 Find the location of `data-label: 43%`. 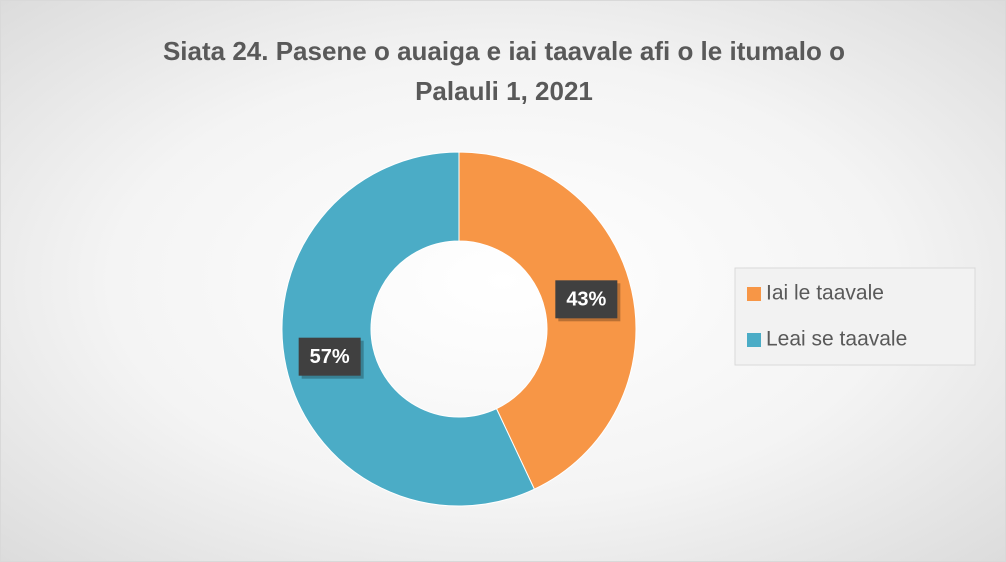

data-label: 43% is located at coordinates (586, 300).